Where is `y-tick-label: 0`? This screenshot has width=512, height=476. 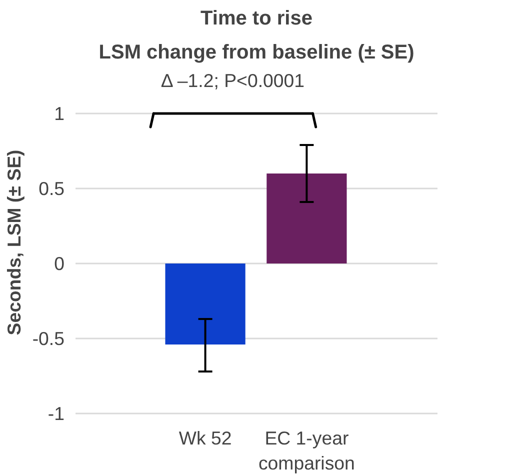
y-tick-label: 0 is located at coordinates (59, 263).